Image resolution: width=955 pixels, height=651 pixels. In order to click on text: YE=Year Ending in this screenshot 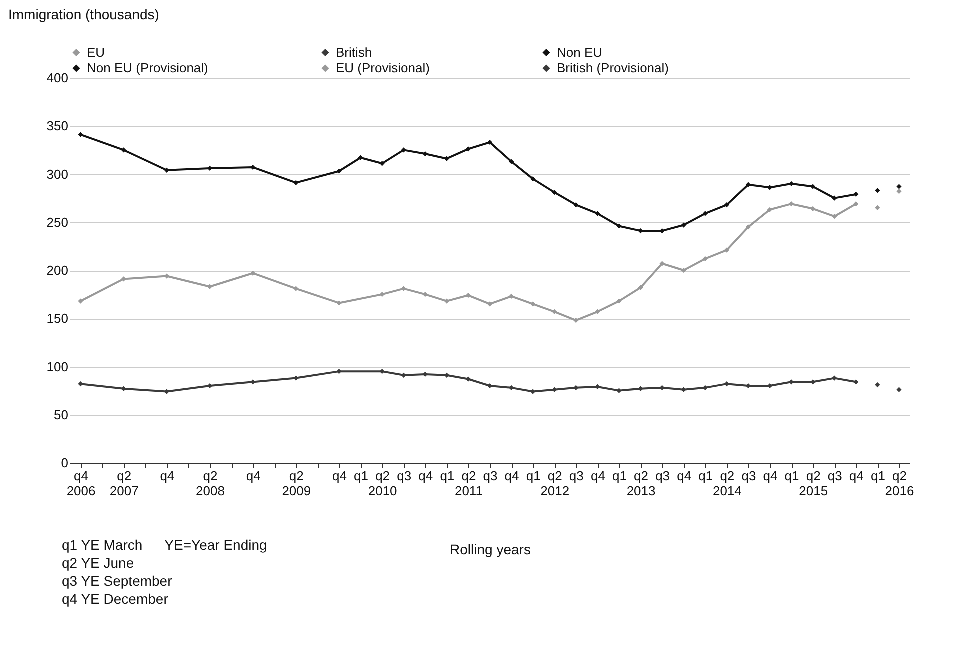, I will do `click(216, 545)`.